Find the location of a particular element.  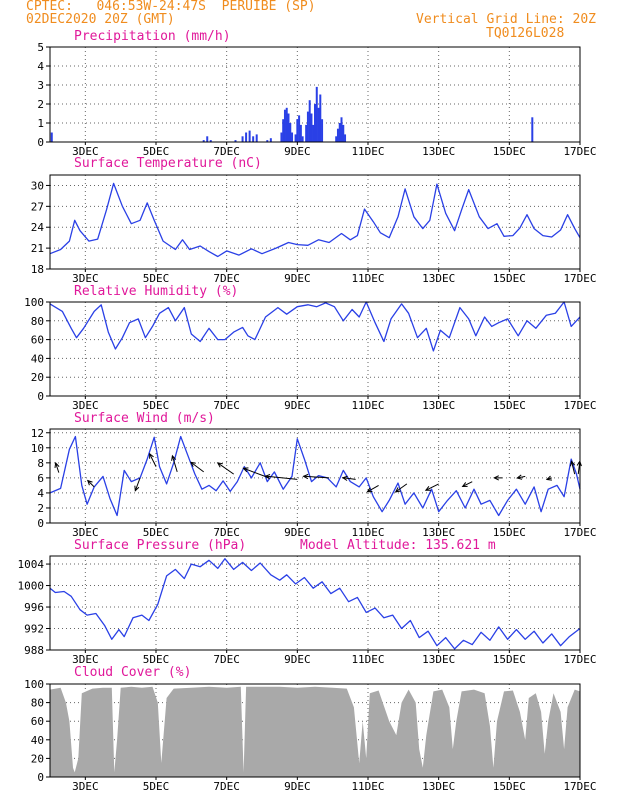

panel-title: Cloud Cover (%) is located at coordinates (132, 672).